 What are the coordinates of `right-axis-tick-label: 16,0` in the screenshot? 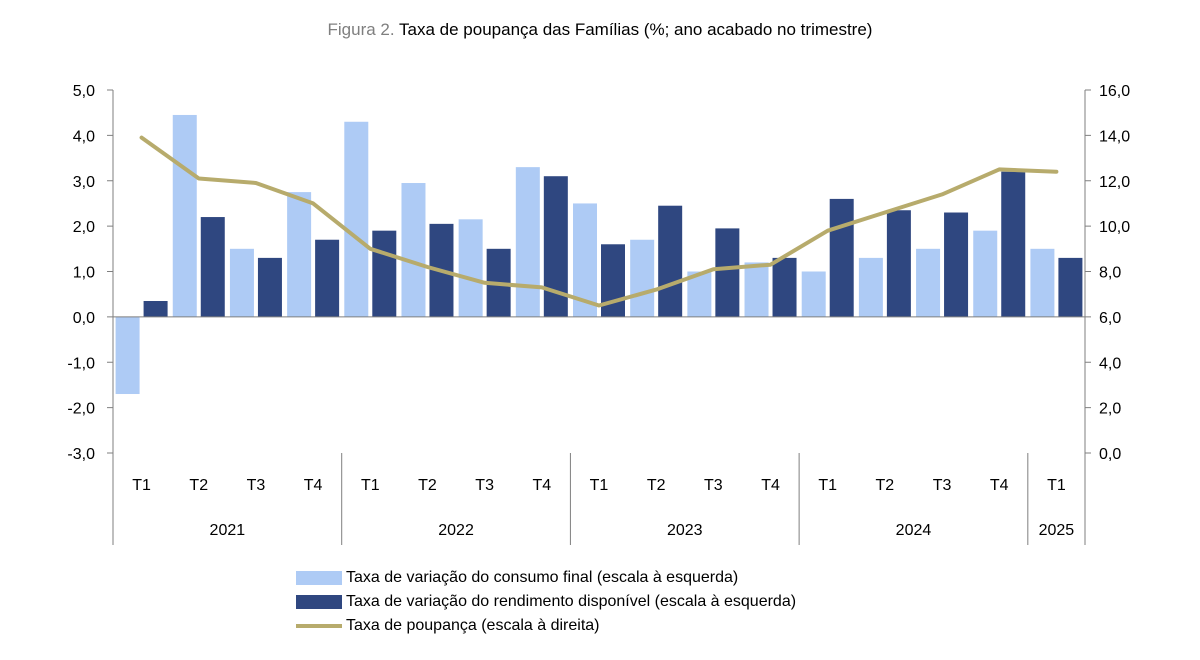 It's located at (1114, 91).